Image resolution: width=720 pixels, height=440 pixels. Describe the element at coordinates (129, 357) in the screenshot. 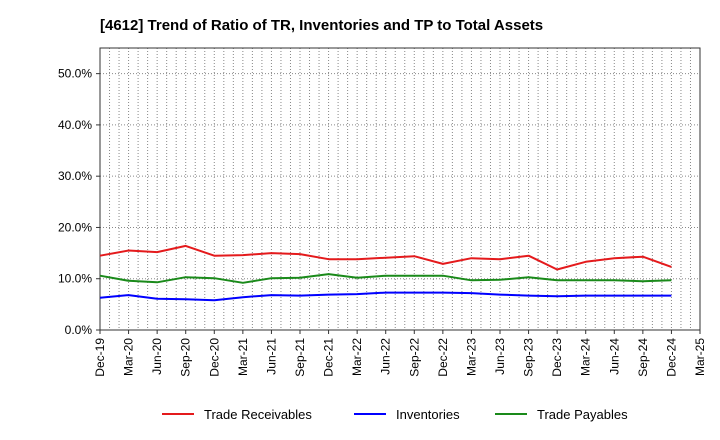

I see `x-tick-label-1: Mar-20` at that location.